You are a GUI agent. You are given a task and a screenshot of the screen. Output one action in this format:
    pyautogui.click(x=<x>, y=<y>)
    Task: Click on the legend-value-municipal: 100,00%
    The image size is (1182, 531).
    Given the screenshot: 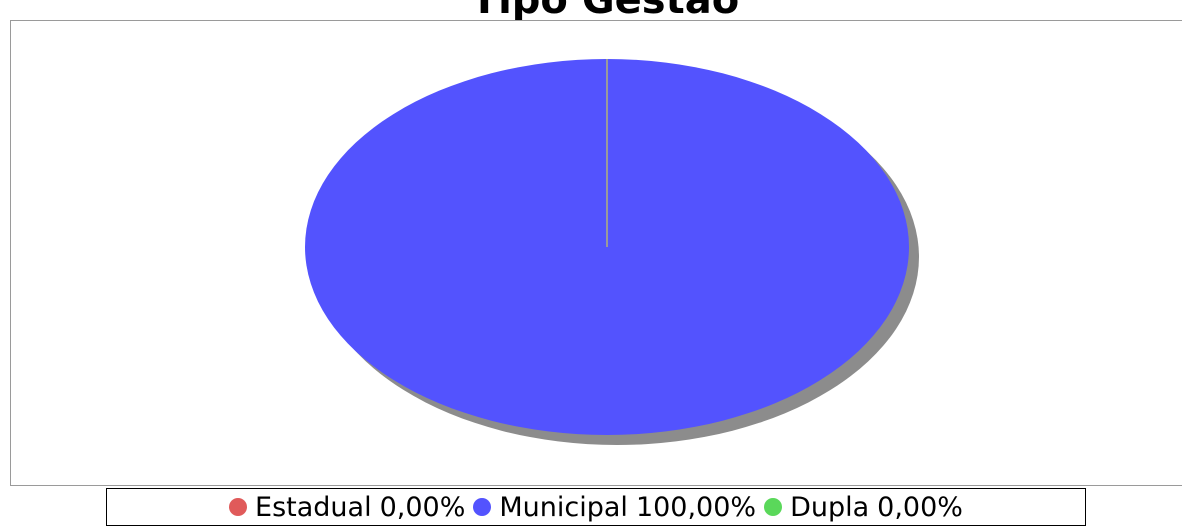 What is the action you would take?
    pyautogui.click(x=696, y=507)
    